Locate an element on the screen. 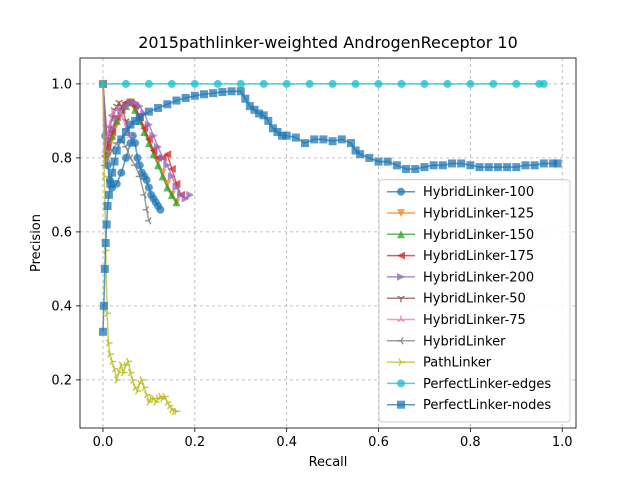  legend-item: HybridLinker-175 is located at coordinates (460, 256).